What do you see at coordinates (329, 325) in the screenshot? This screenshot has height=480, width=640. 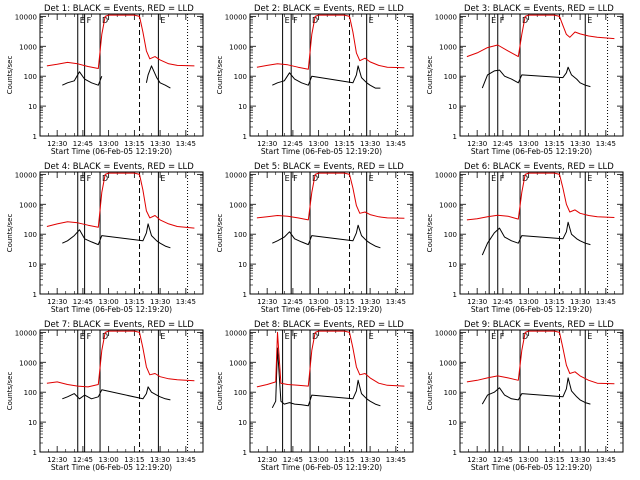 I see `panel-title: Det 8: BLACK = Events, RED = LLD` at bounding box center [329, 325].